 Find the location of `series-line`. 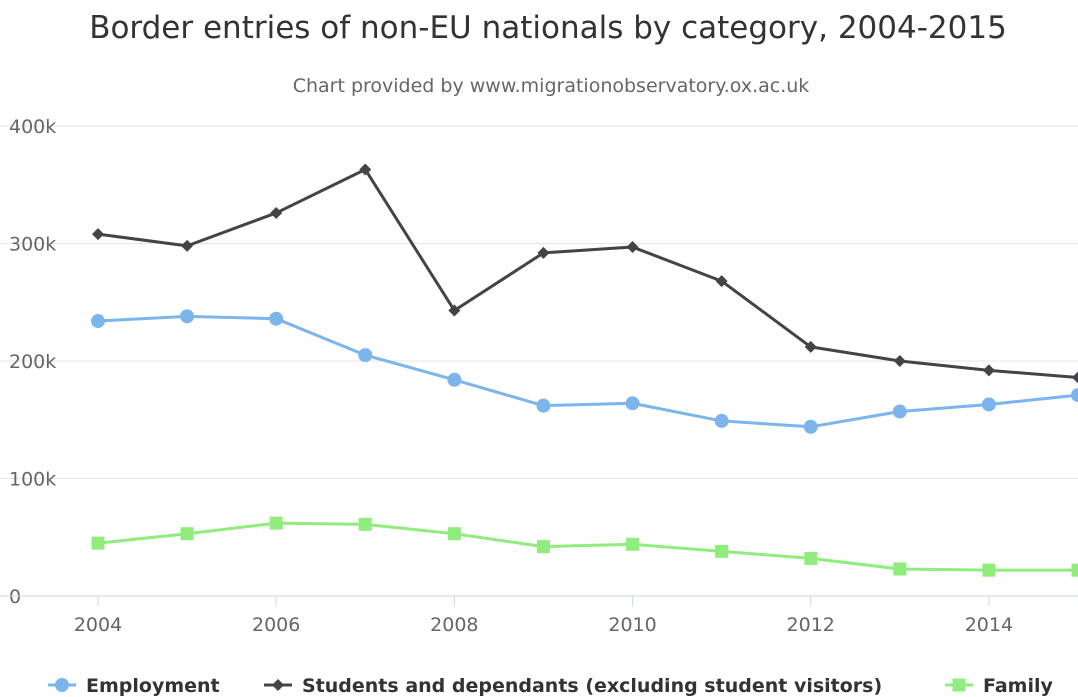

series-line is located at coordinates (587, 546).